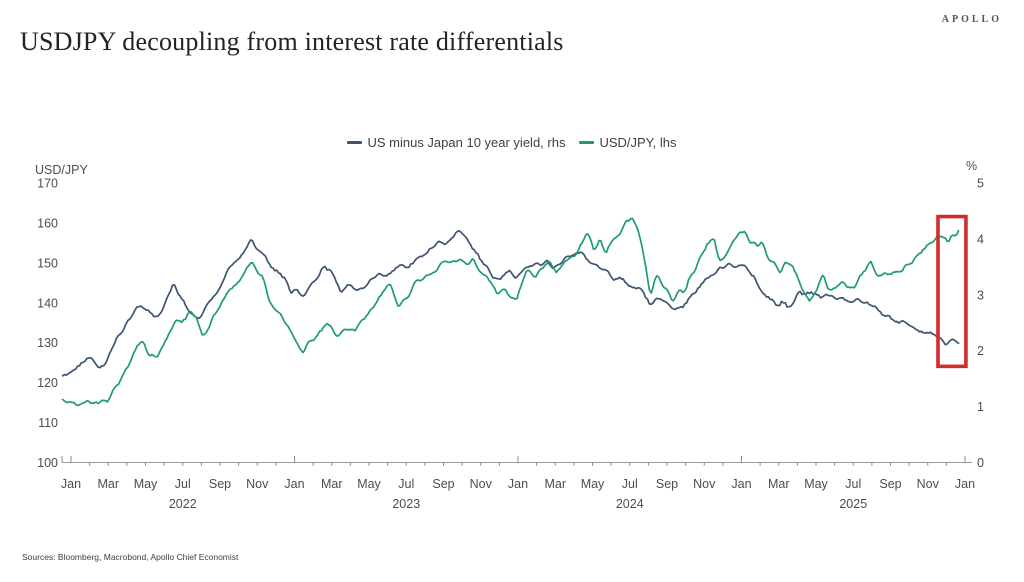  Describe the element at coordinates (47, 223) in the screenshot. I see `svg-text: 160` at that location.